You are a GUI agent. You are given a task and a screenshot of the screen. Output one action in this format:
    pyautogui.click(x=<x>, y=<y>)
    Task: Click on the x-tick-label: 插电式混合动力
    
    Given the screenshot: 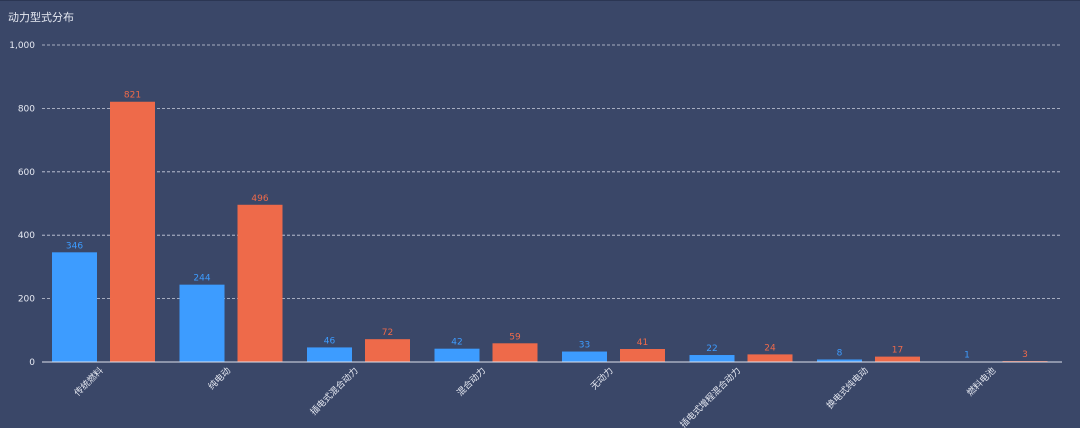 What is the action you would take?
    pyautogui.click(x=334, y=391)
    